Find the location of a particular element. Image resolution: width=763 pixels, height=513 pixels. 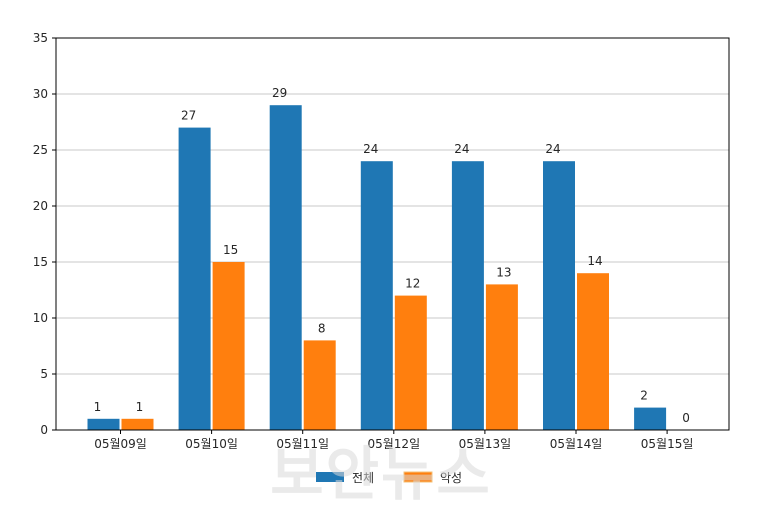

x-tick-label: 05월14일 is located at coordinates (576, 444).